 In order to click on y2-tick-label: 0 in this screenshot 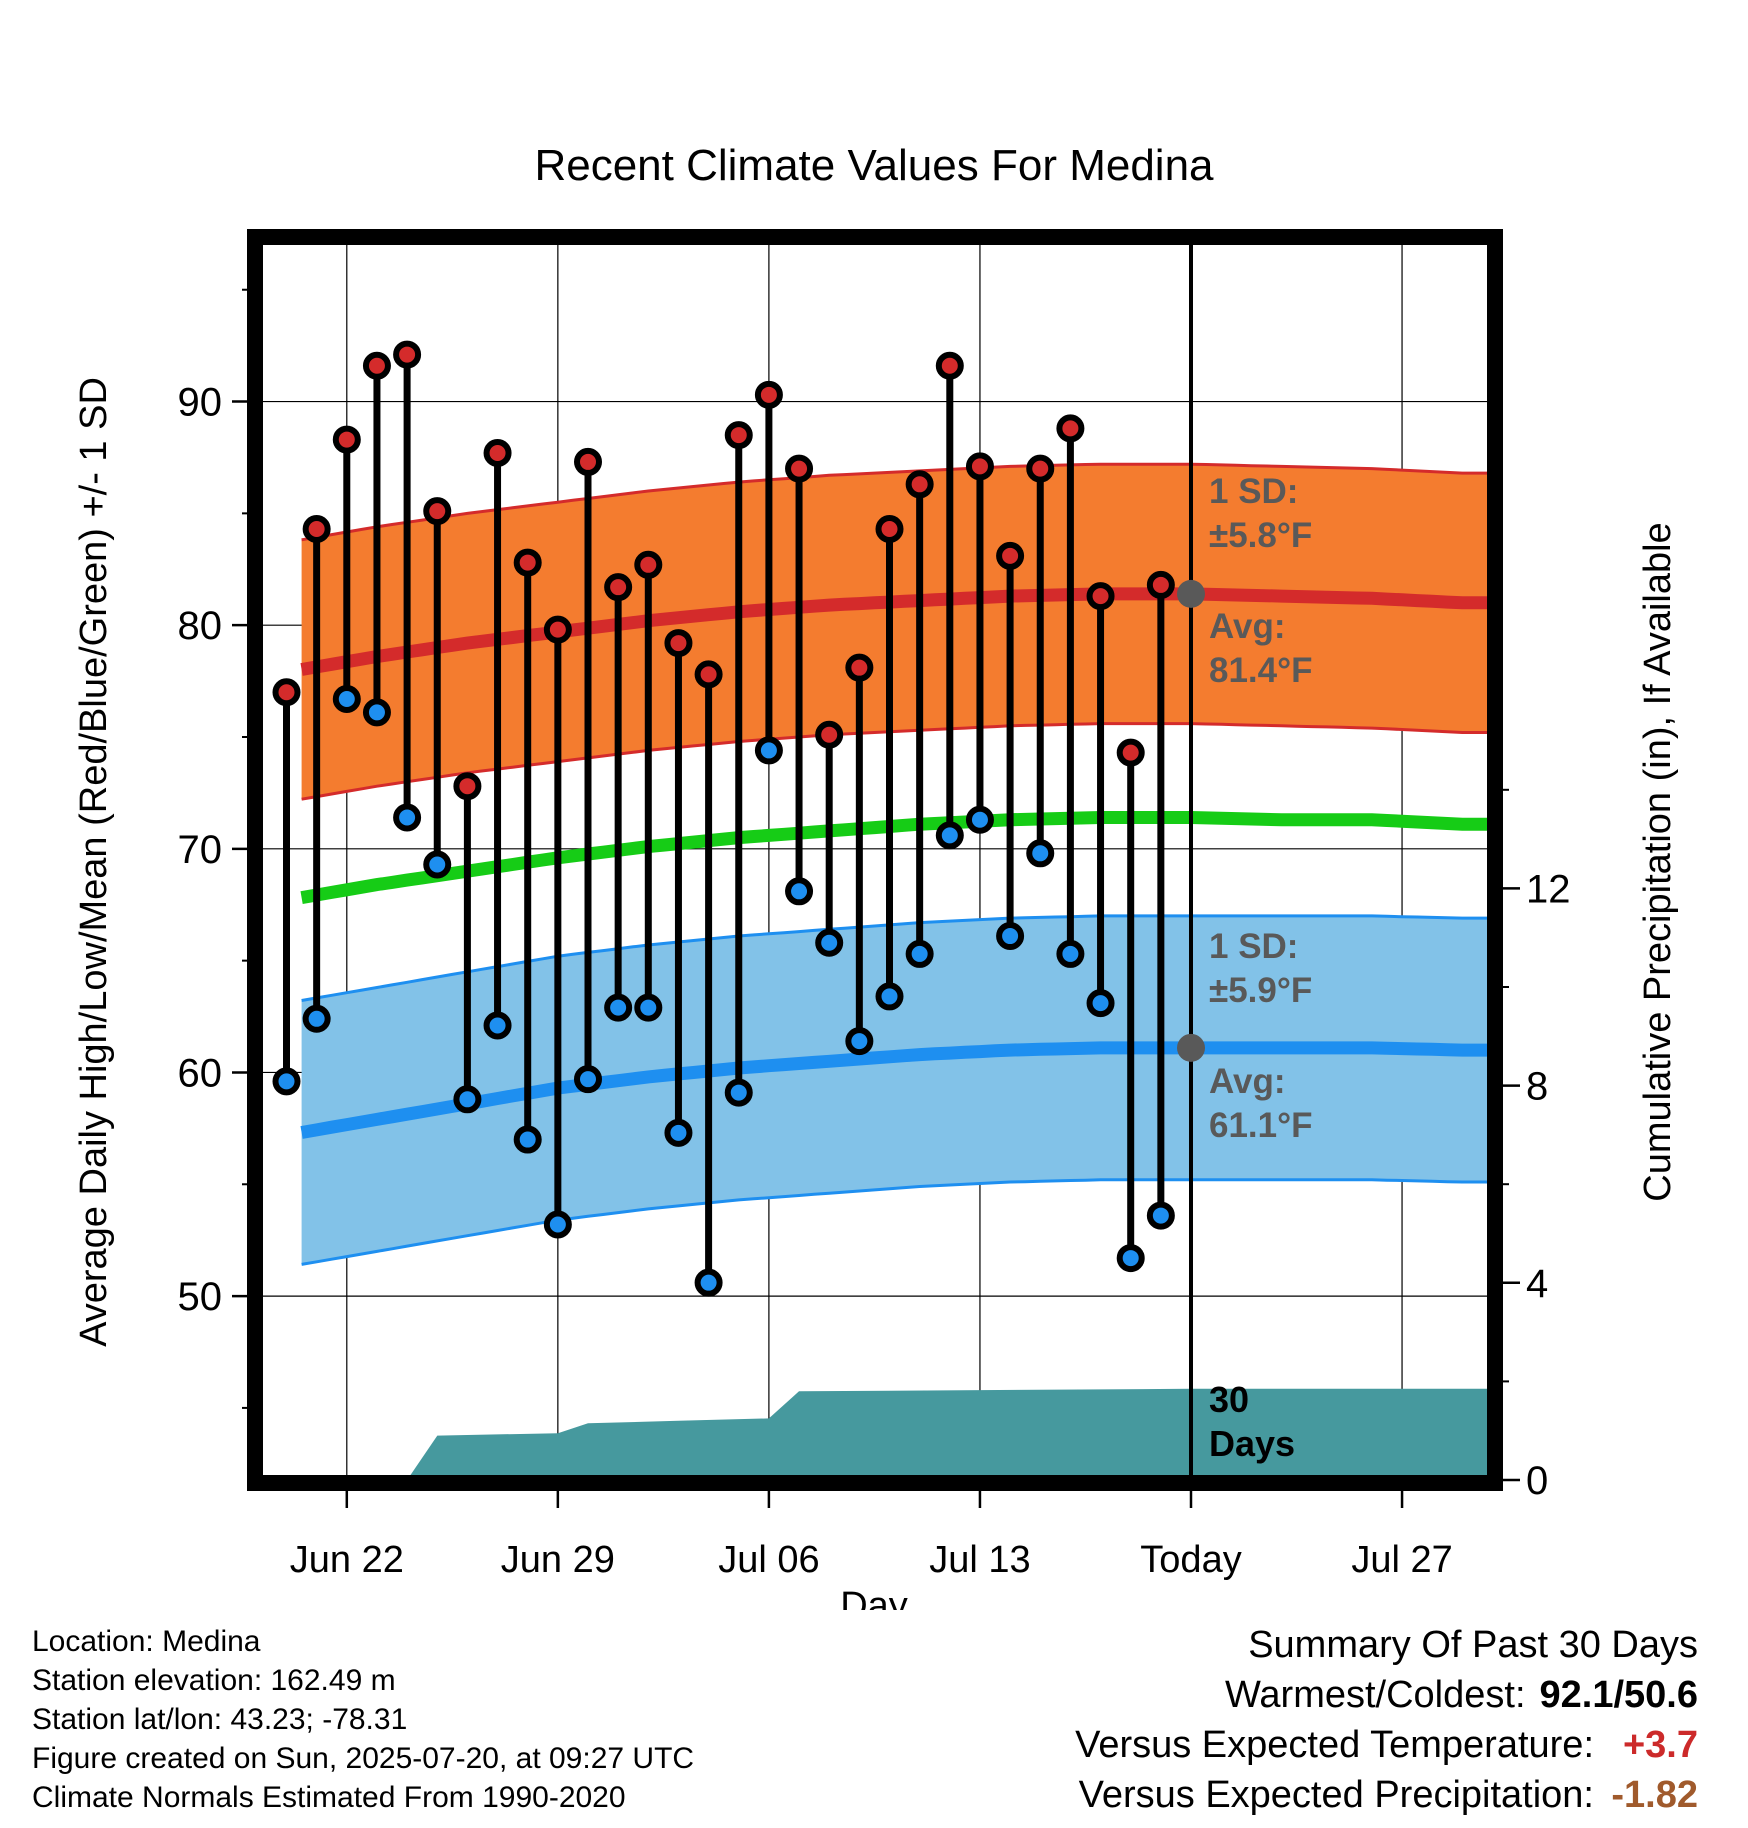, I will do `click(1537, 1481)`.